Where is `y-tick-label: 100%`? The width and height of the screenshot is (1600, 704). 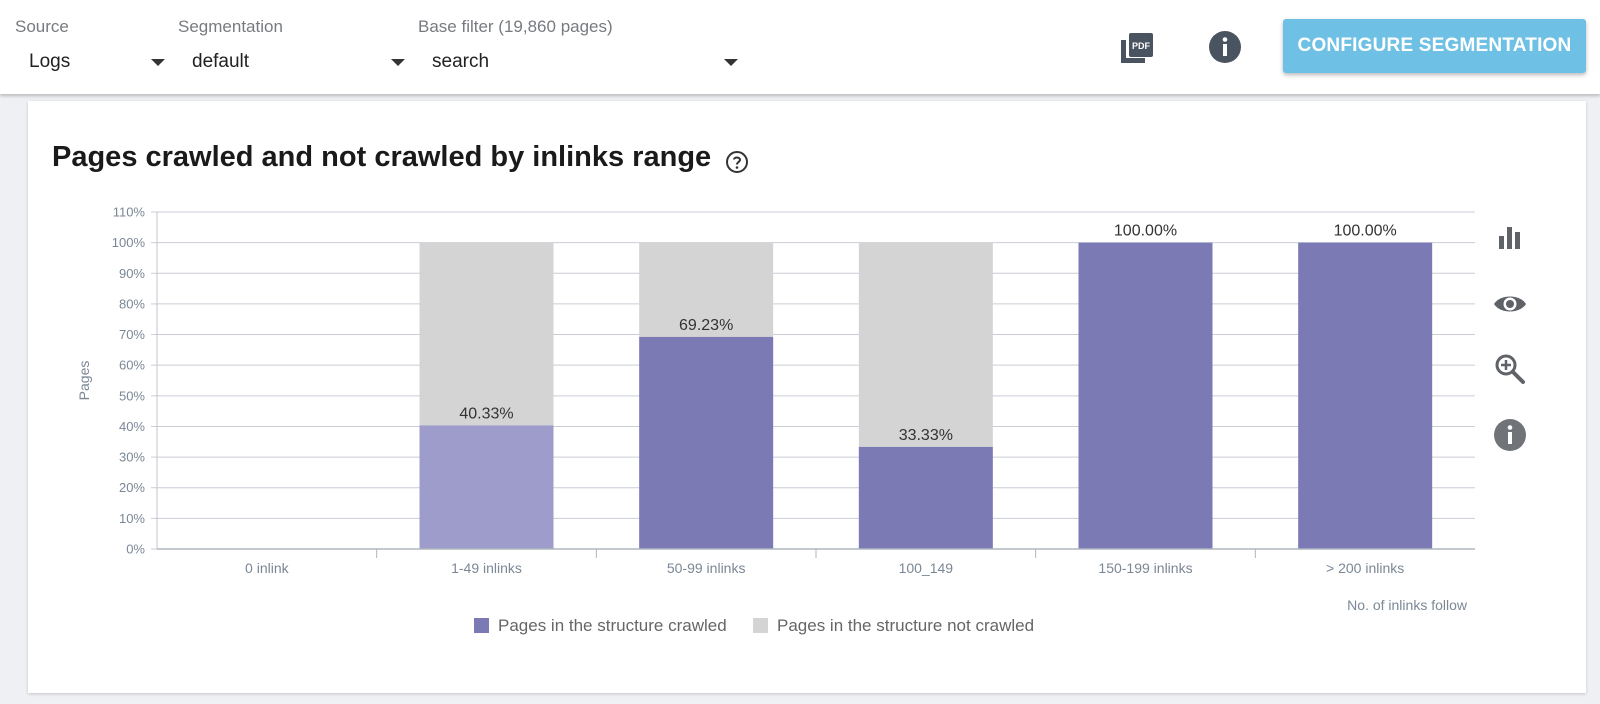
y-tick-label: 100% is located at coordinates (129, 242).